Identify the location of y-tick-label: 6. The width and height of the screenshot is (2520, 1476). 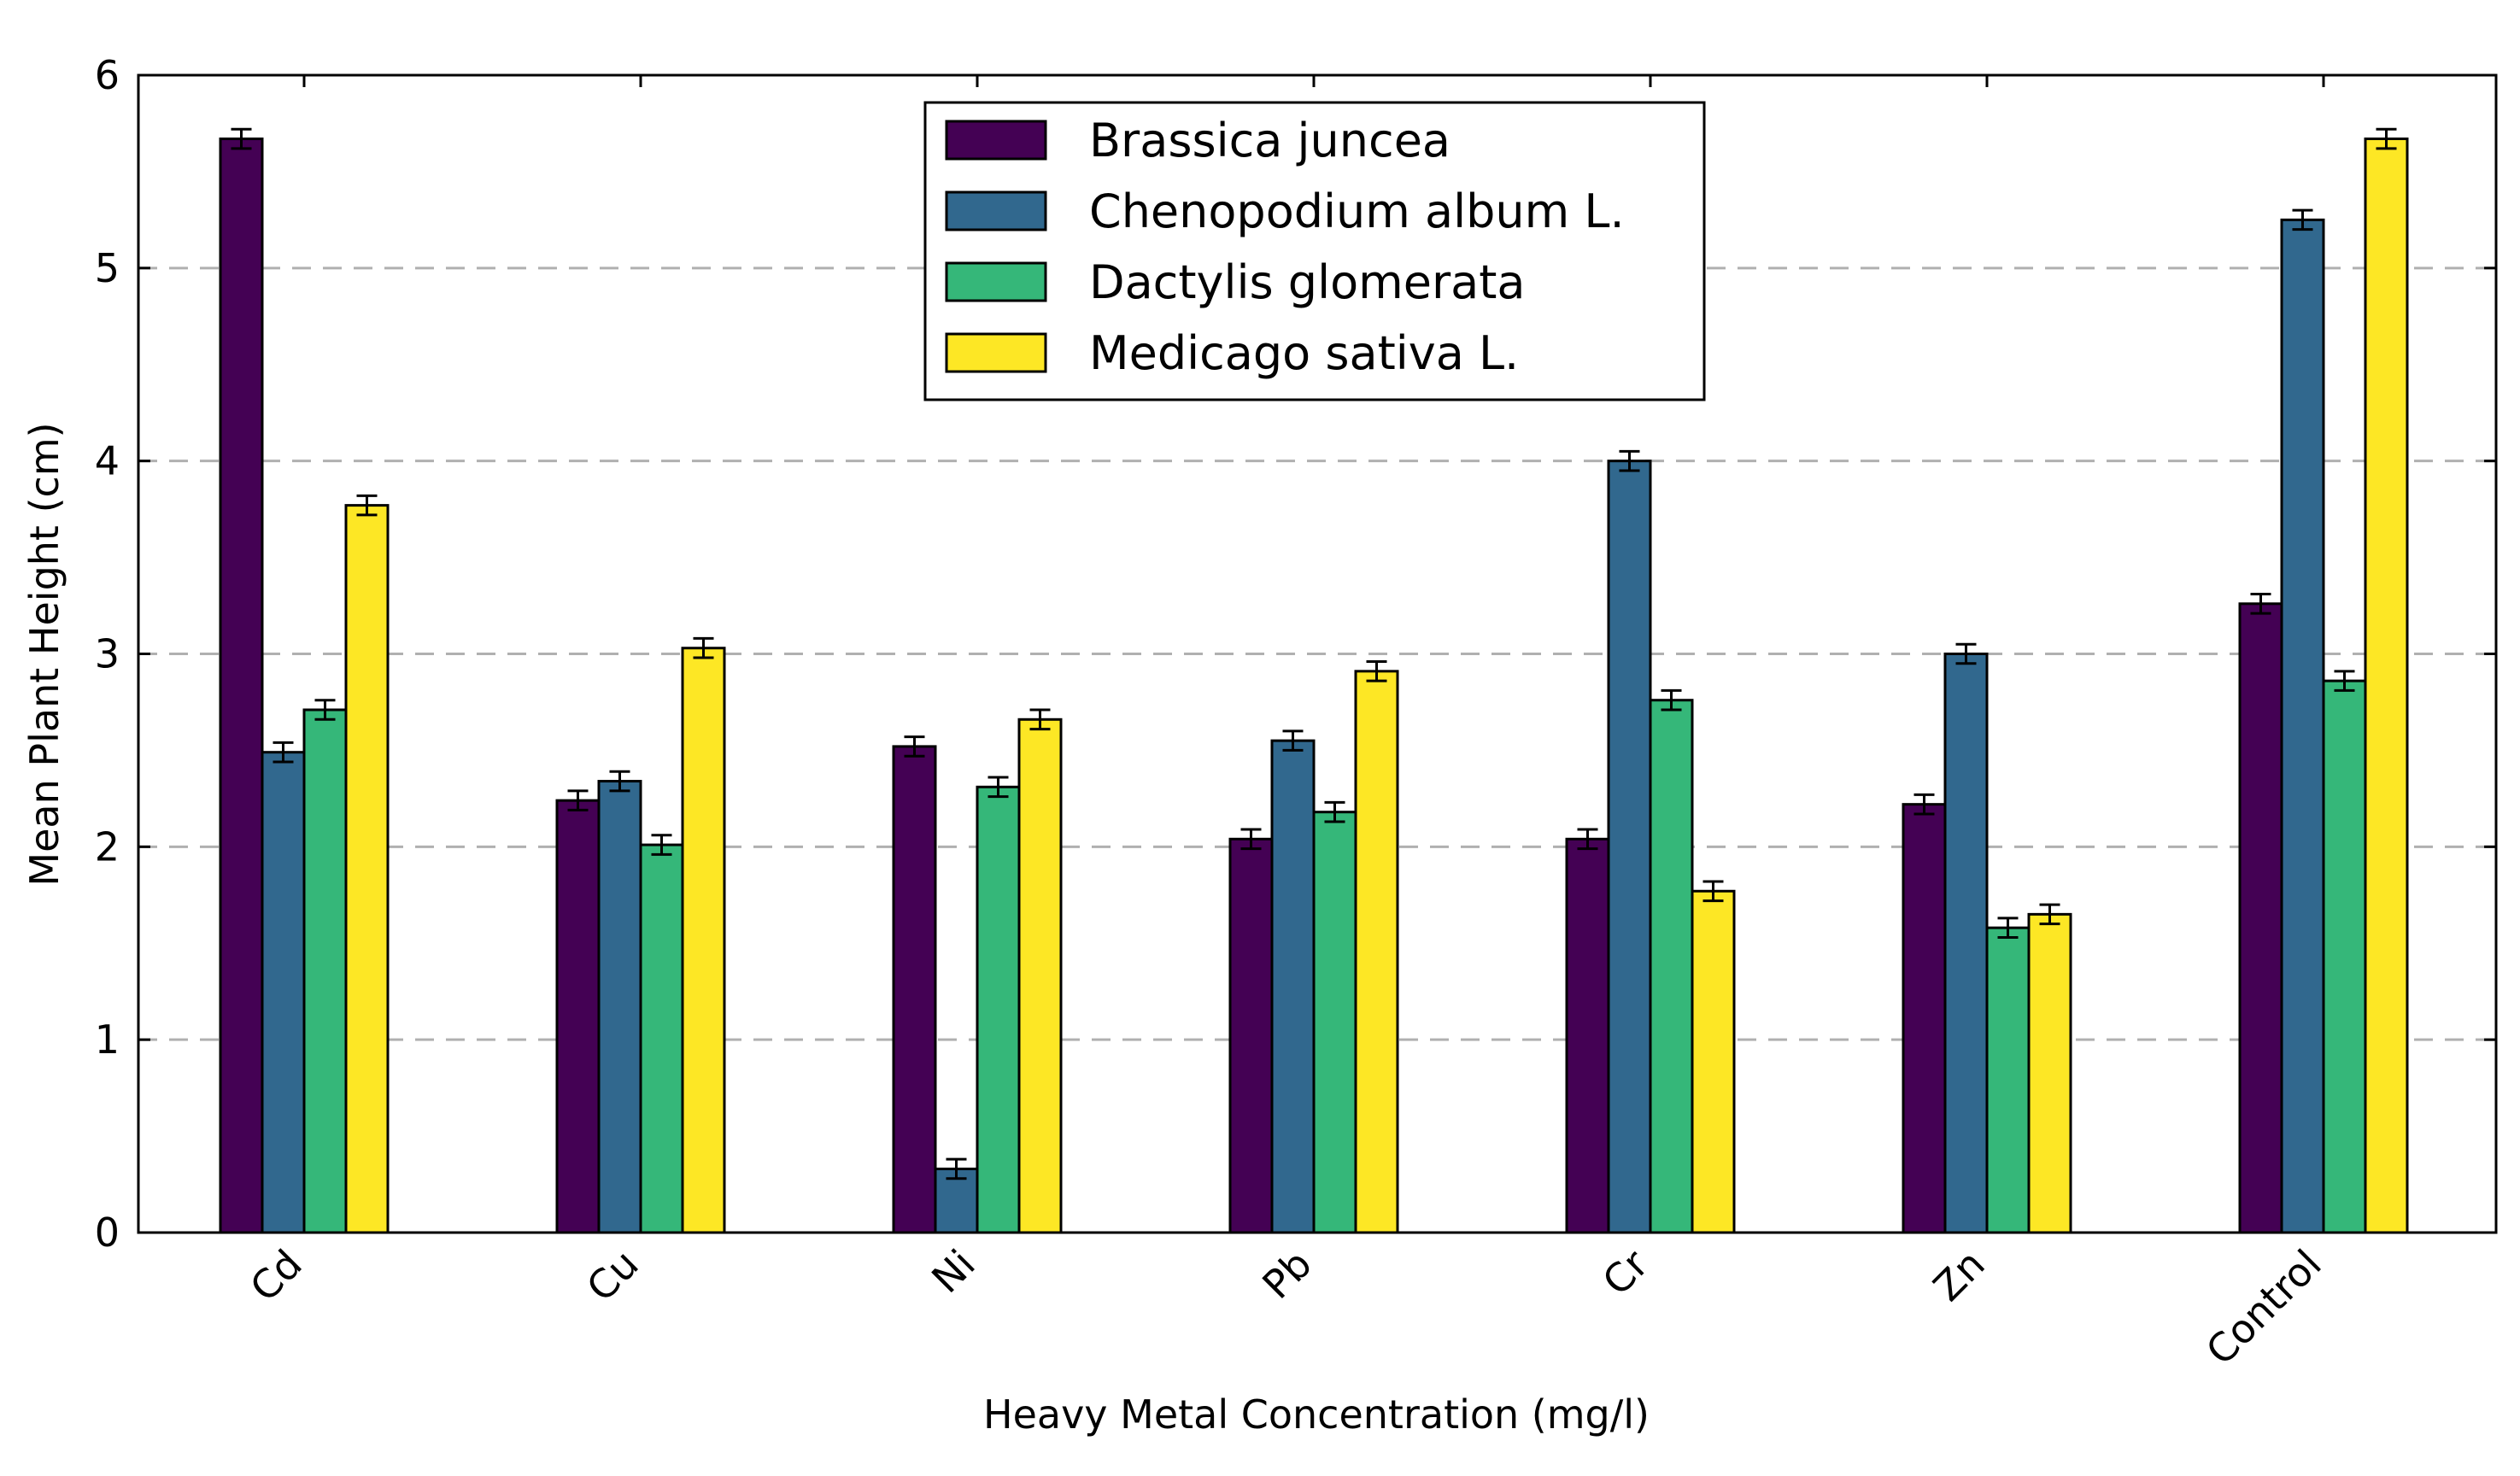
(107, 75).